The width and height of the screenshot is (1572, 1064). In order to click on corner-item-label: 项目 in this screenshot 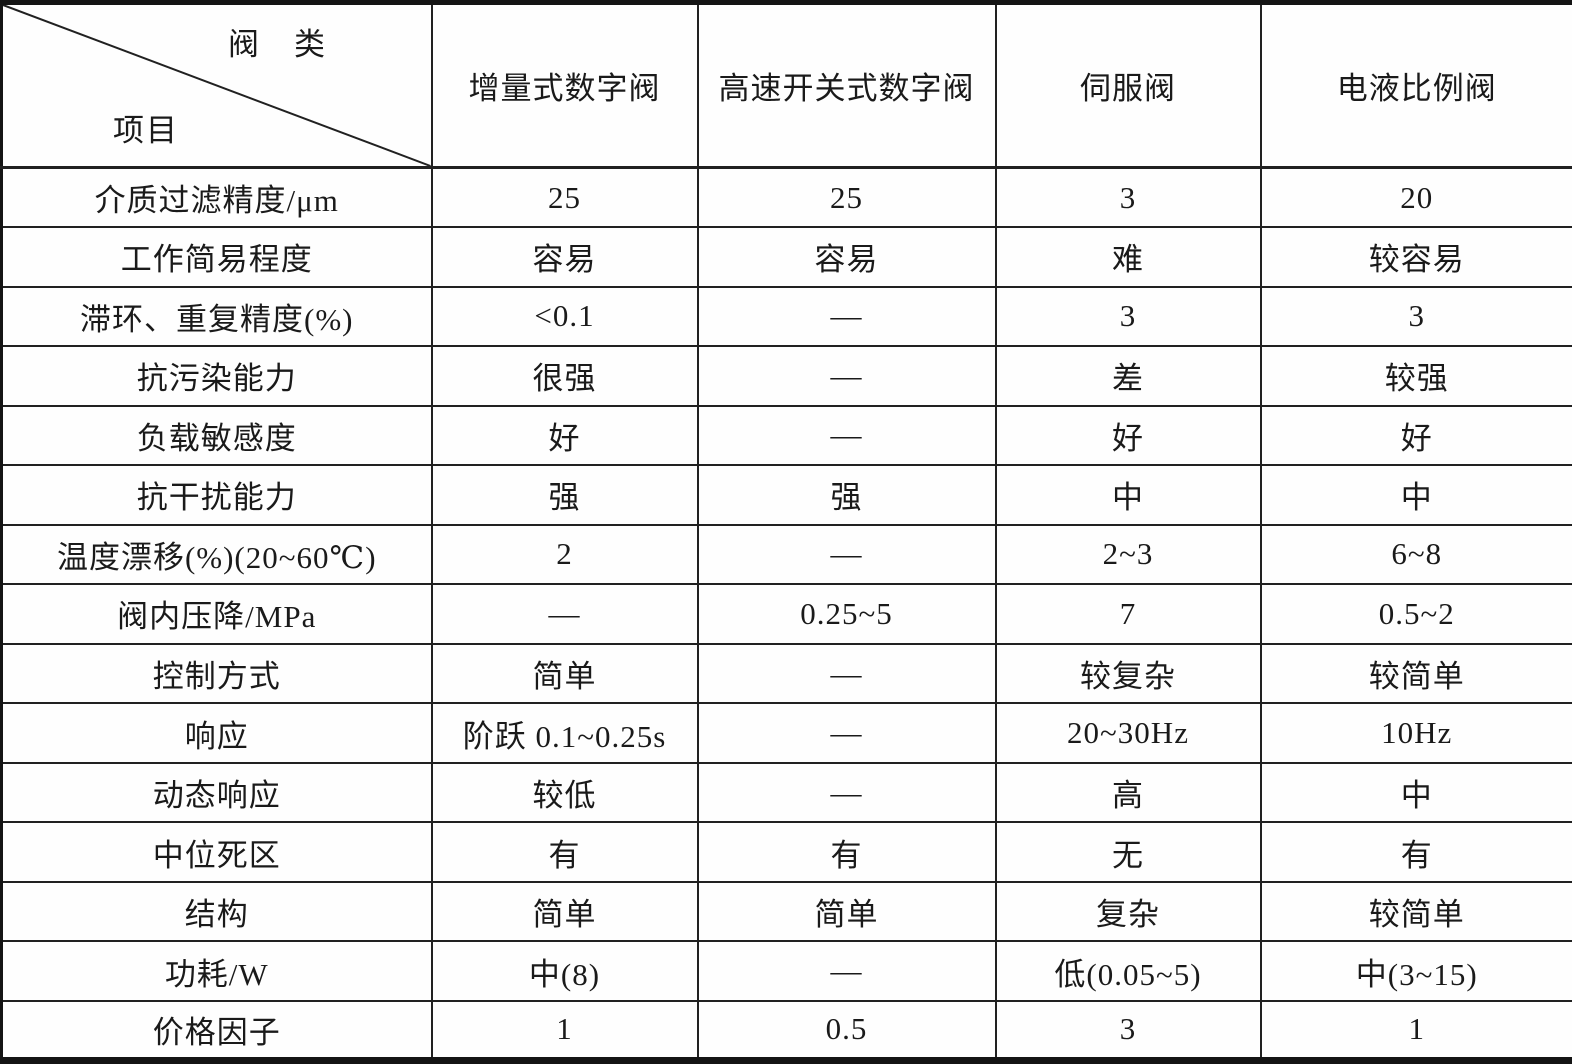, I will do `click(146, 130)`.